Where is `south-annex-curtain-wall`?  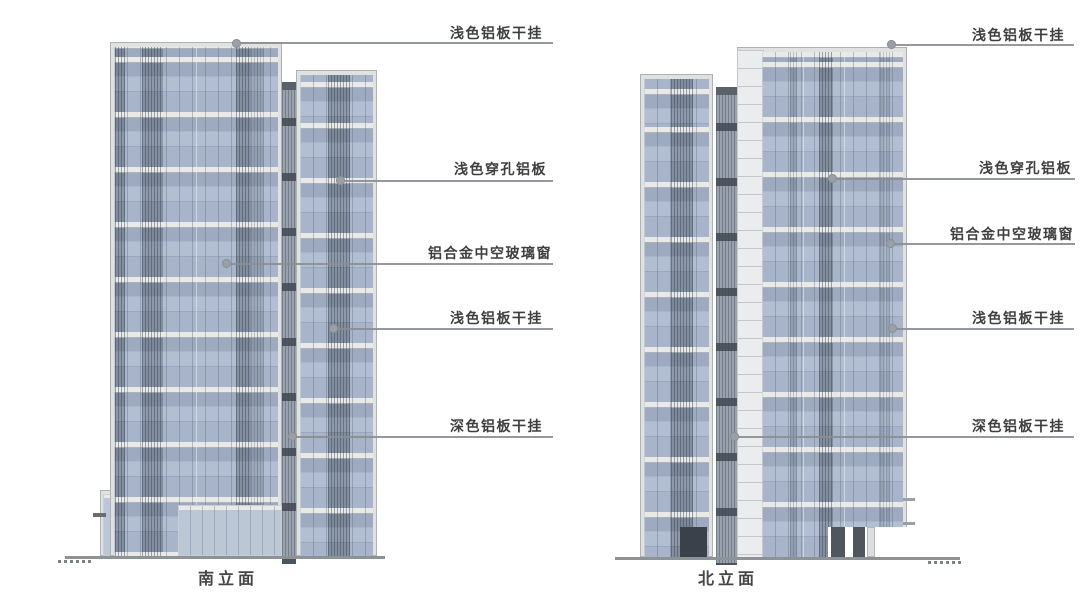 south-annex-curtain-wall is located at coordinates (336, 315).